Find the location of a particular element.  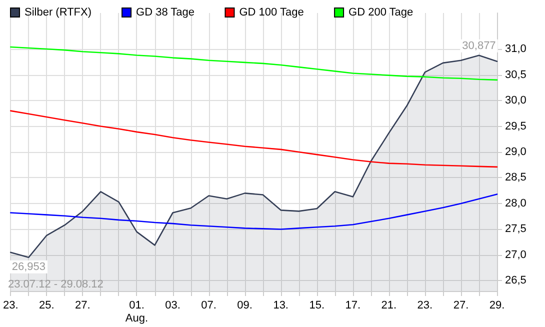

x-tick-label: 07. is located at coordinates (208, 306).